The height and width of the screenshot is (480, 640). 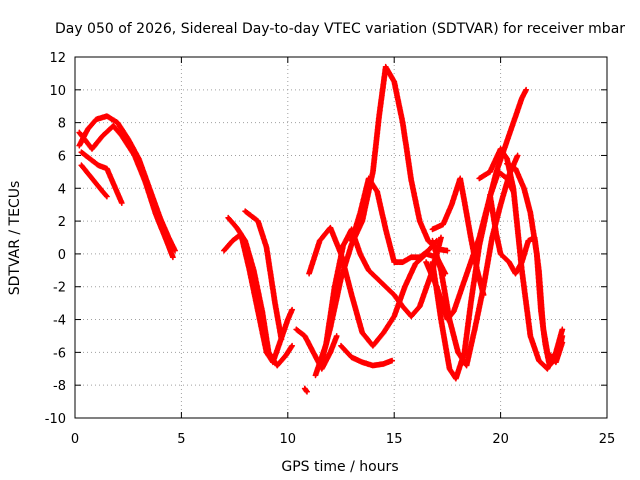 I want to click on x-tick-label: 0, so click(x=75, y=439).